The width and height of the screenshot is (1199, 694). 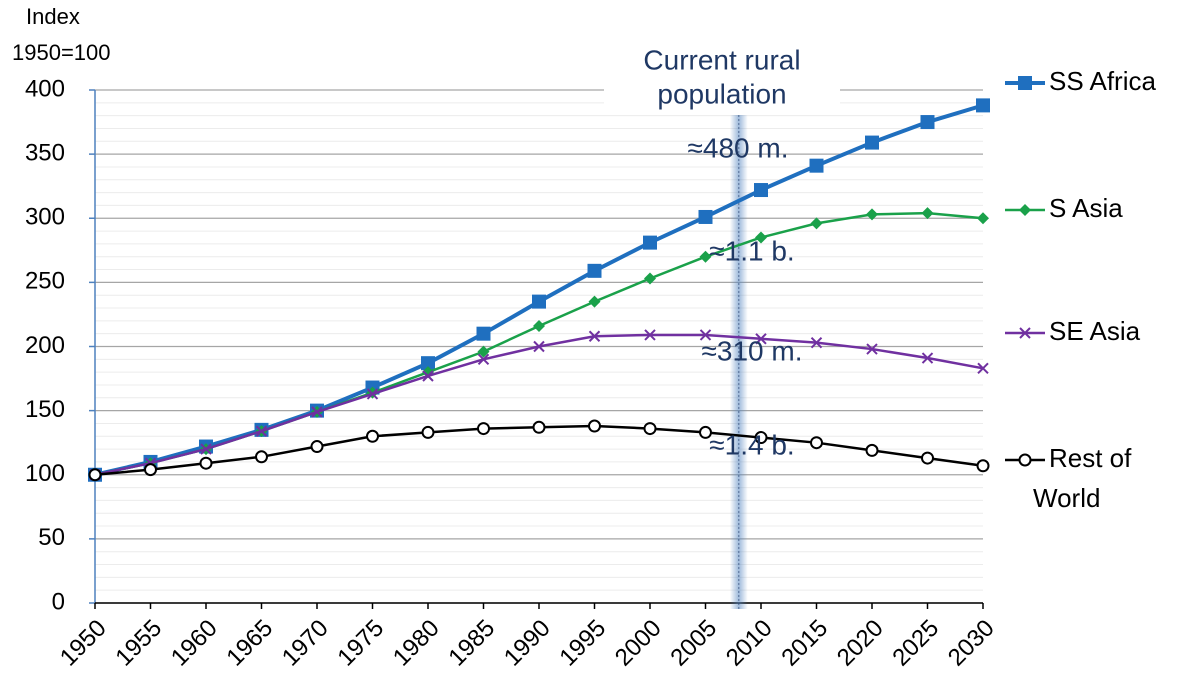 I want to click on highlight-band, so click(x=738, y=362).